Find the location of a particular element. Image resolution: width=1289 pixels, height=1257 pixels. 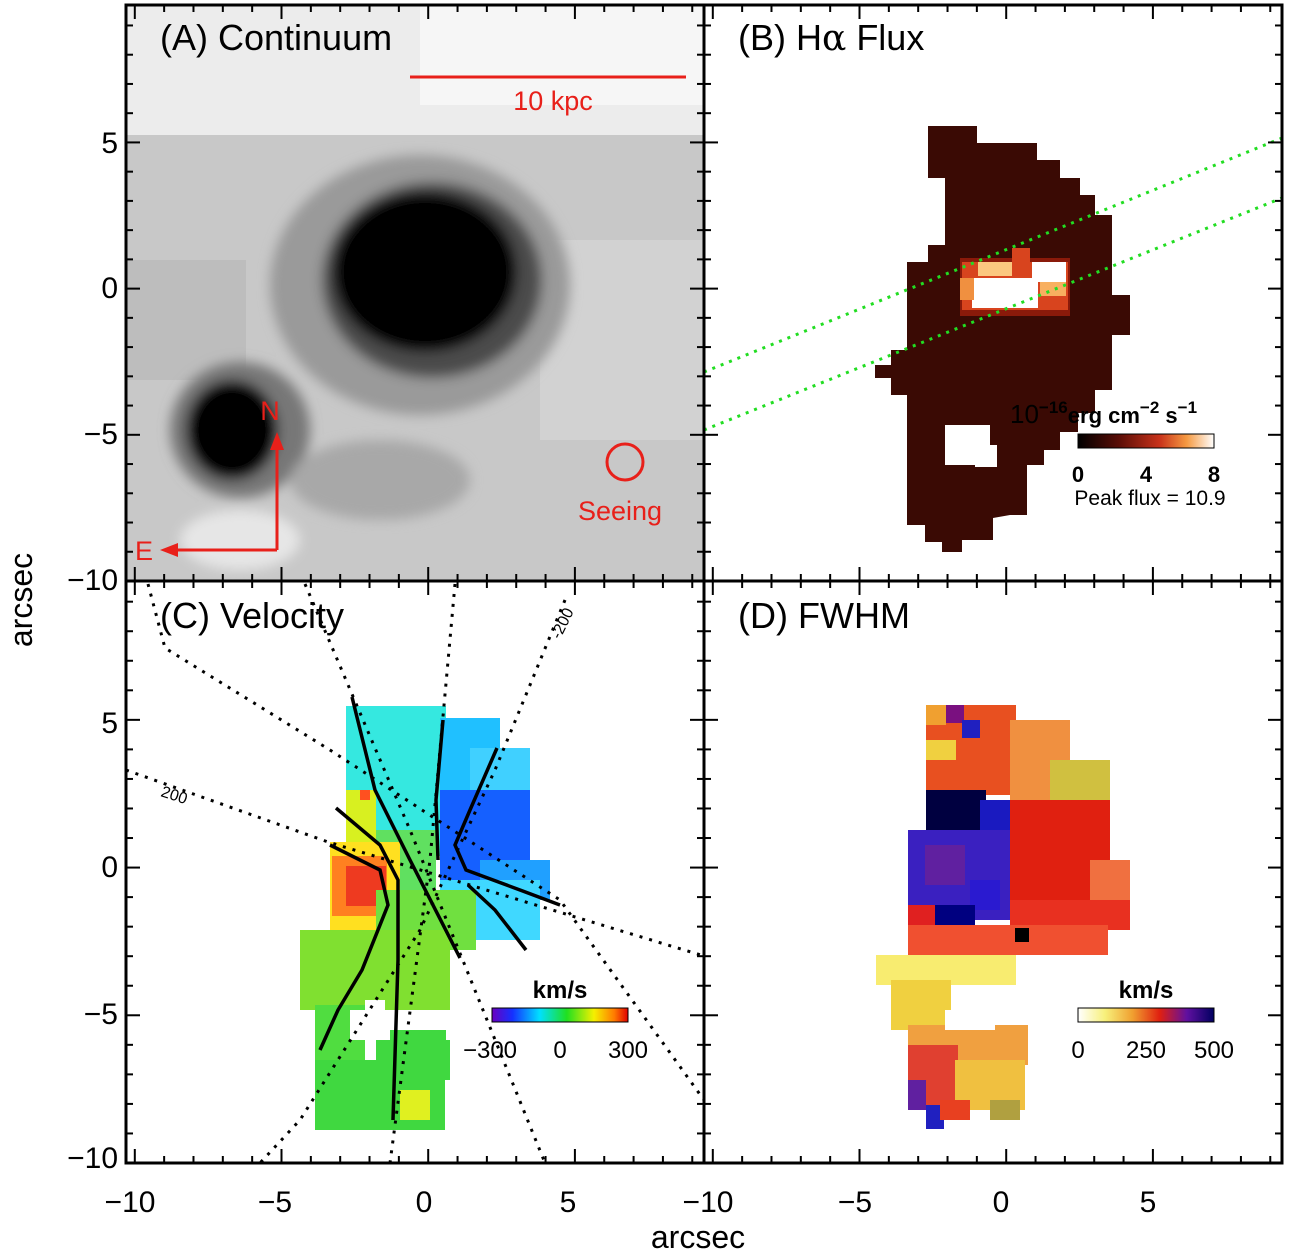

fwhm-colorbar-tick-0: 0 is located at coordinates (1077, 1050).